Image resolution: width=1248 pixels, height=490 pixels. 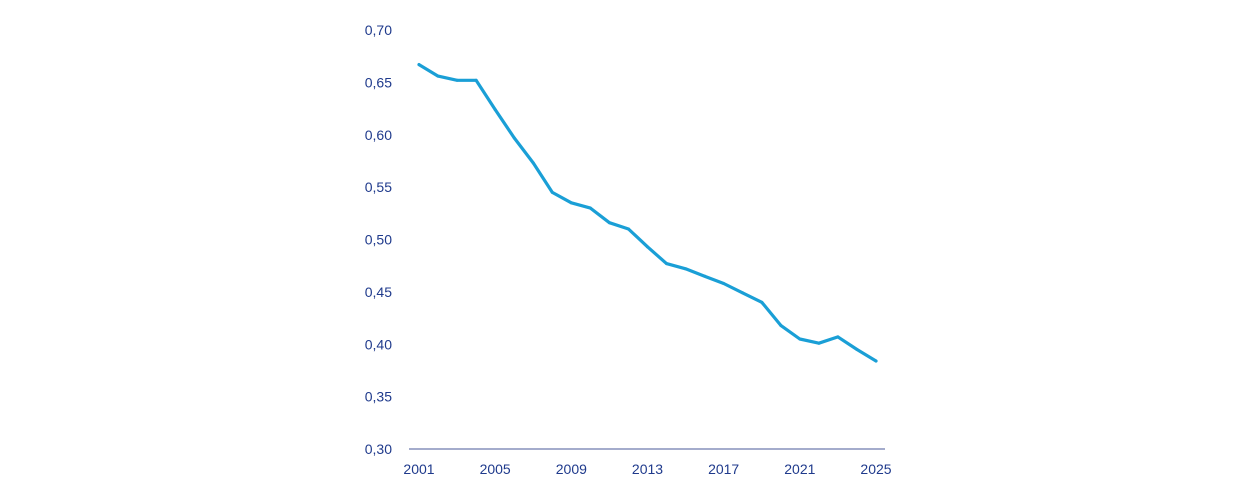 What do you see at coordinates (647, 469) in the screenshot?
I see `x-tick-label: 2013` at bounding box center [647, 469].